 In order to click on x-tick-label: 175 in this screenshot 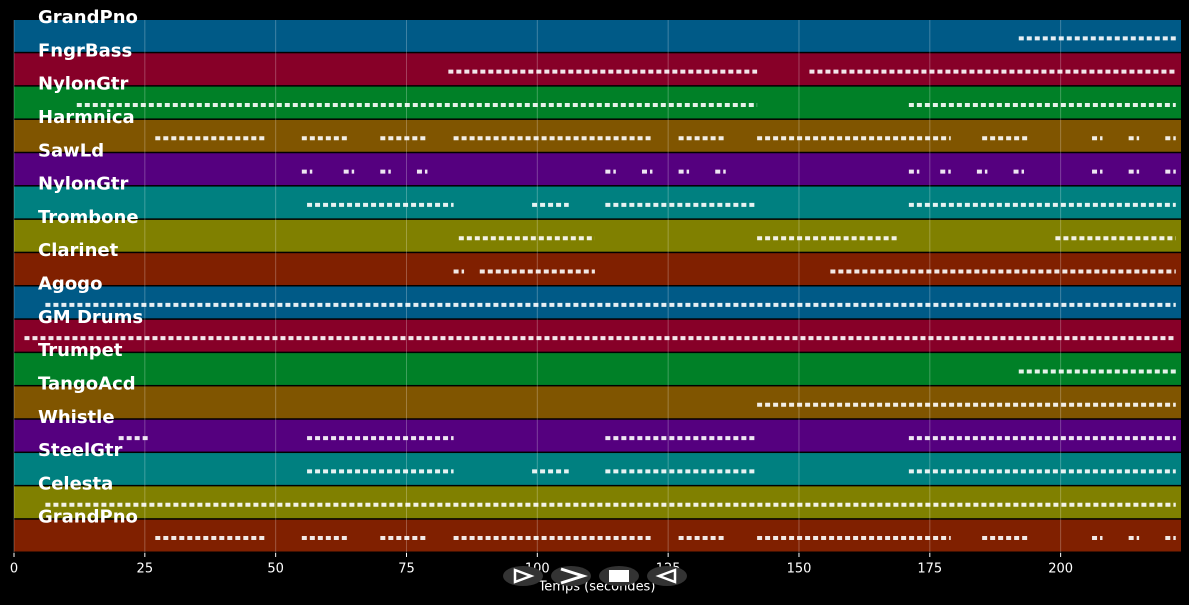, I will do `click(929, 569)`.